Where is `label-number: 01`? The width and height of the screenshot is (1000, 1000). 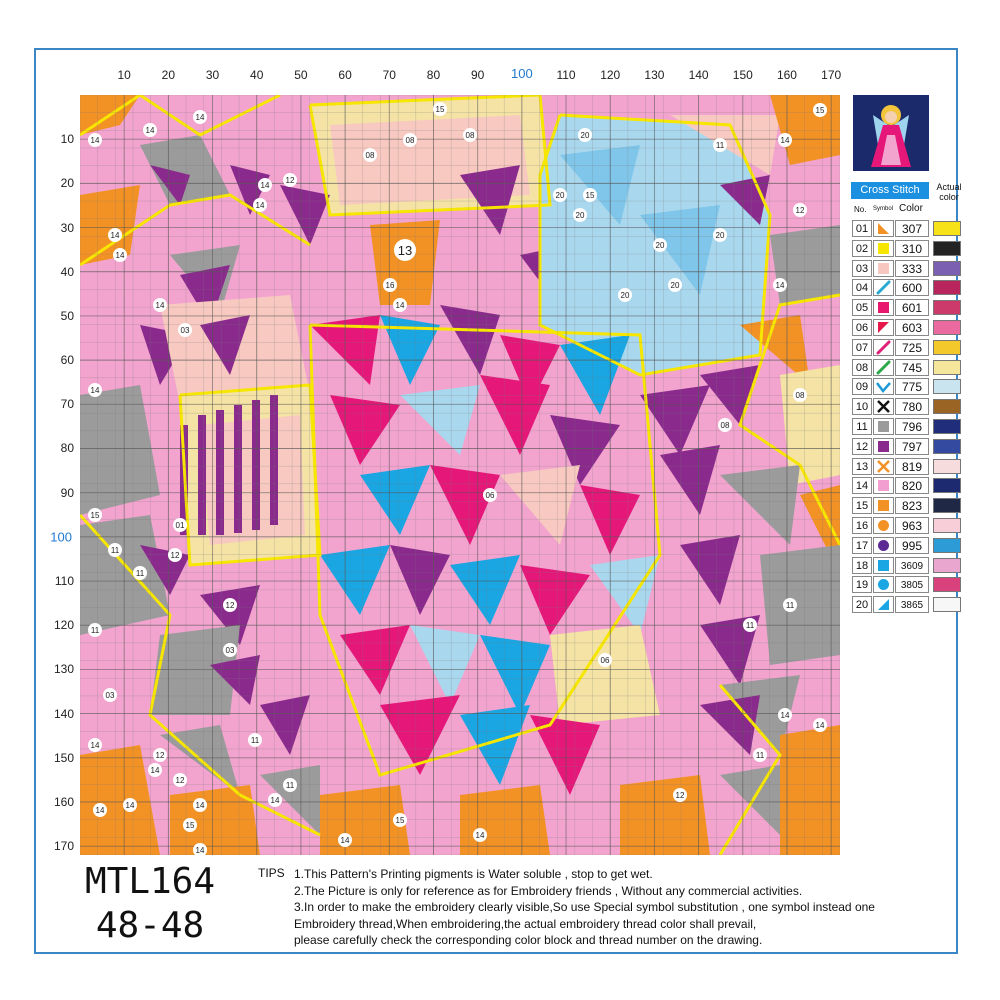 label-number: 01 is located at coordinates (180, 525).